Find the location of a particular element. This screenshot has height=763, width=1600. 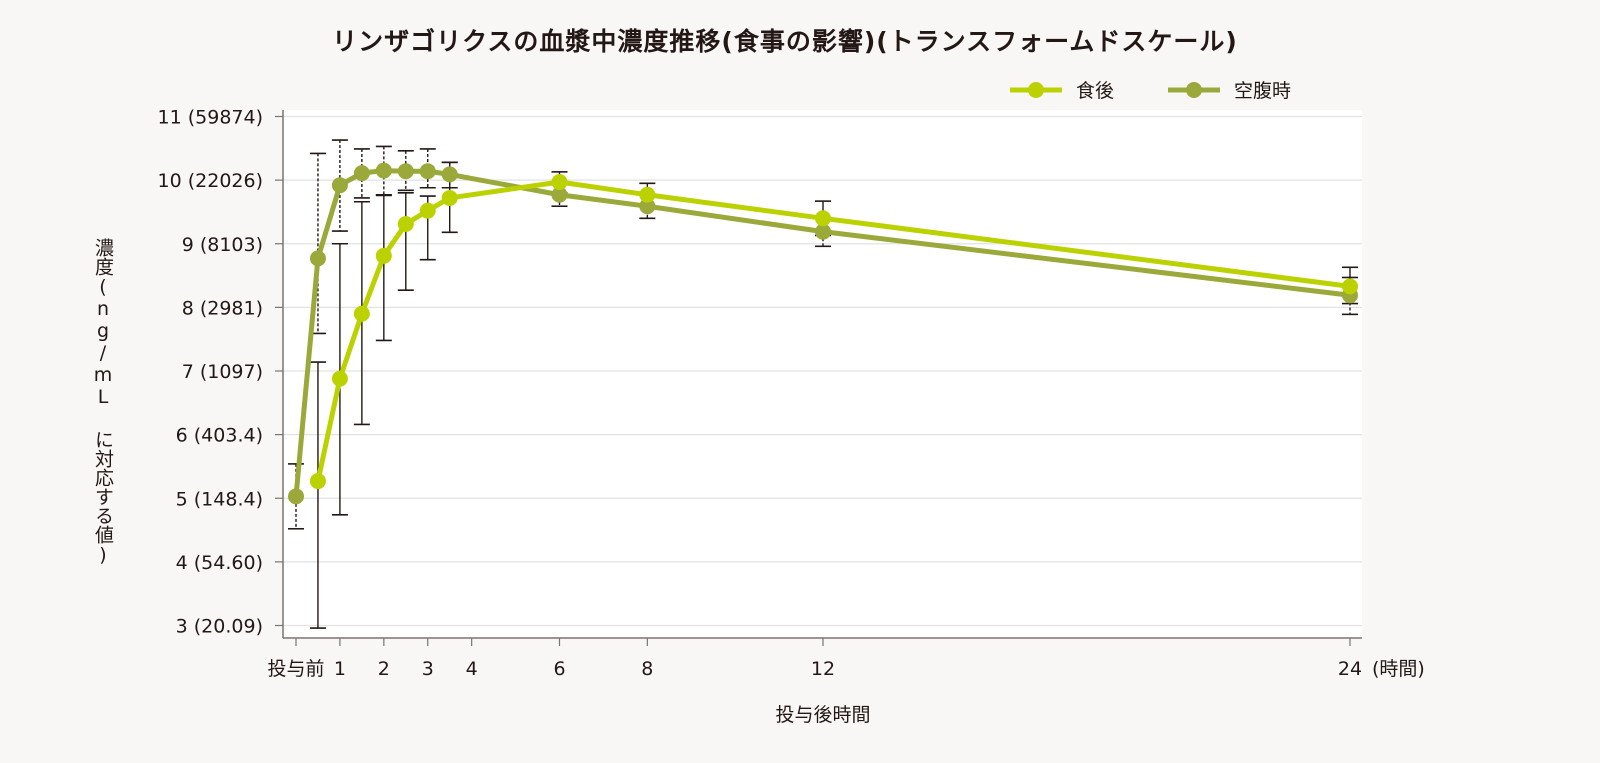

y-tick-label: 7 (1097) is located at coordinates (222, 372).